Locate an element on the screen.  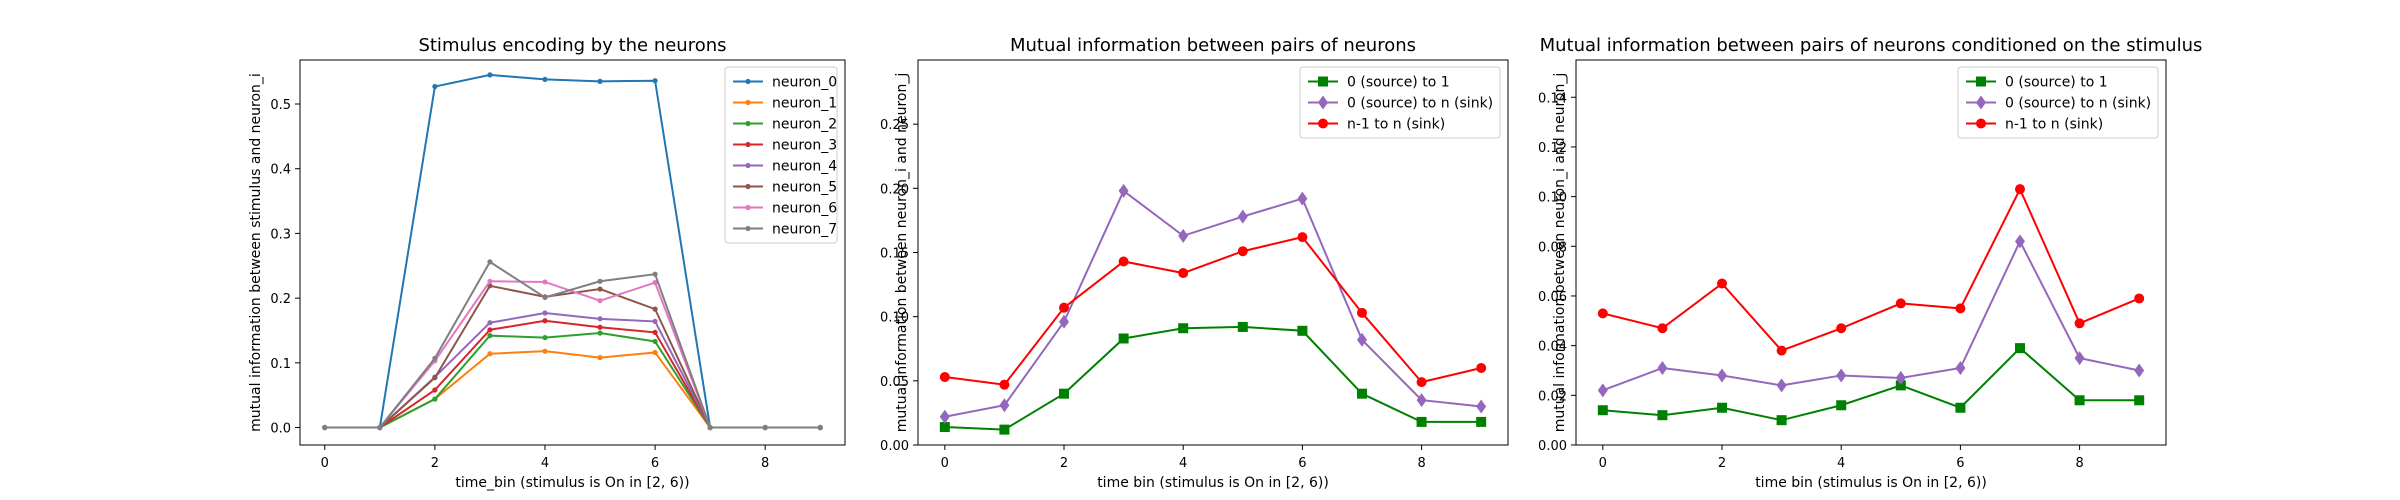
y-tick-label: 0.12 is located at coordinates (1552, 148).